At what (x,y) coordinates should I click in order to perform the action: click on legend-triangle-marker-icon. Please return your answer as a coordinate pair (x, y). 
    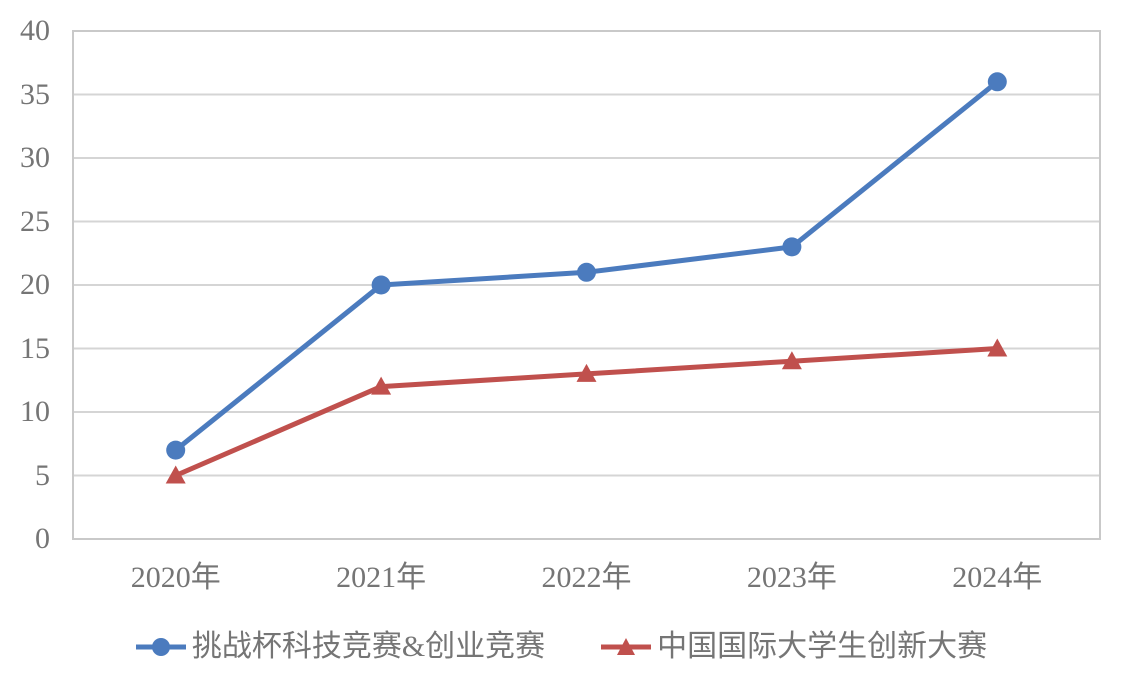
    Looking at the image, I should click on (626, 646).